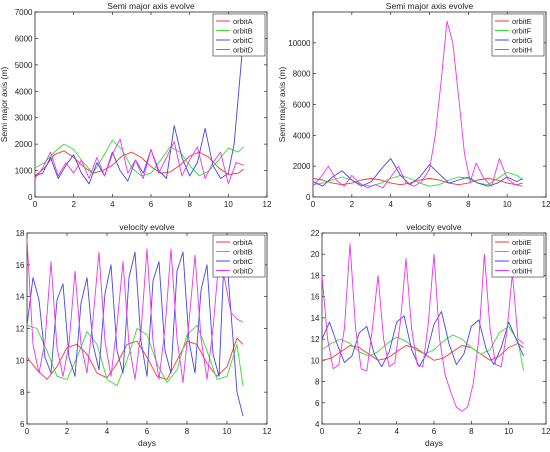  Describe the element at coordinates (299, 43) in the screenshot. I see `y-tick-label: 10000` at that location.